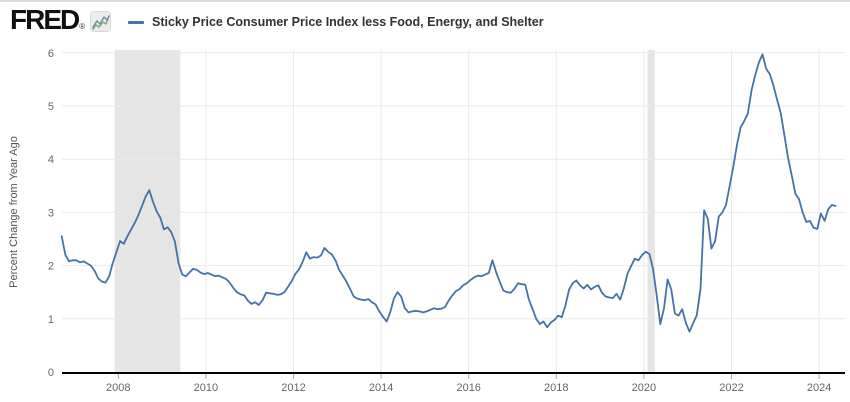 The image size is (850, 402). I want to click on y-axis-title: Percent Change from Year Ago, so click(14, 212).